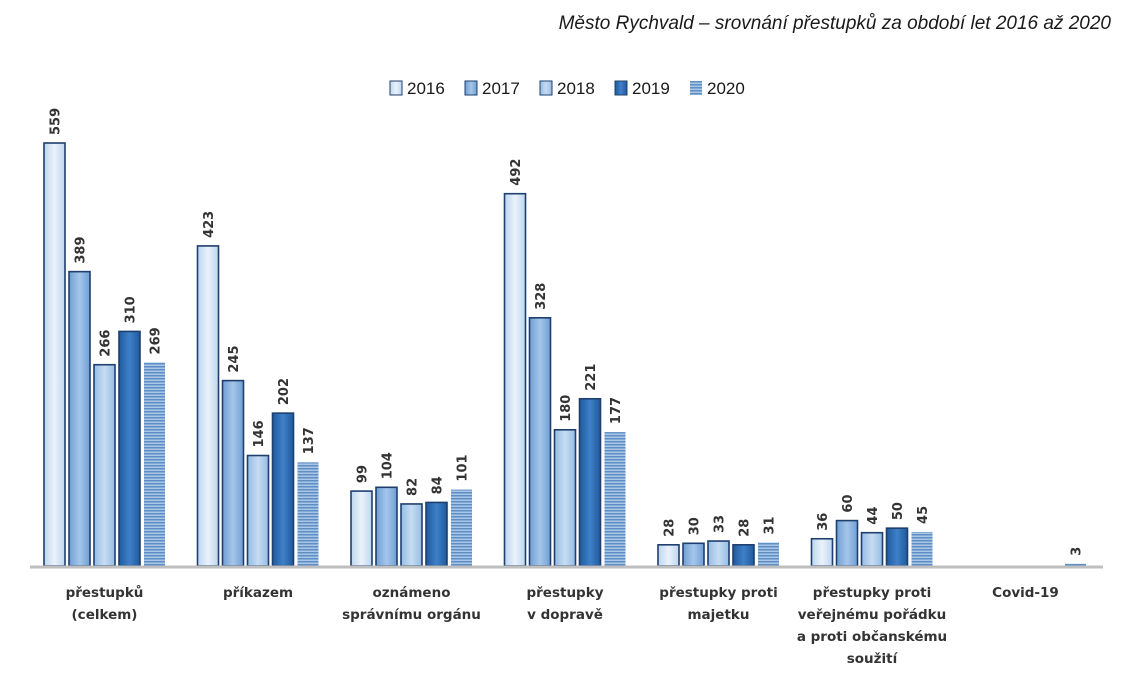 This screenshot has height=675, width=1135. Describe the element at coordinates (396, 88) in the screenshot. I see `legend-swatch-2016` at that location.